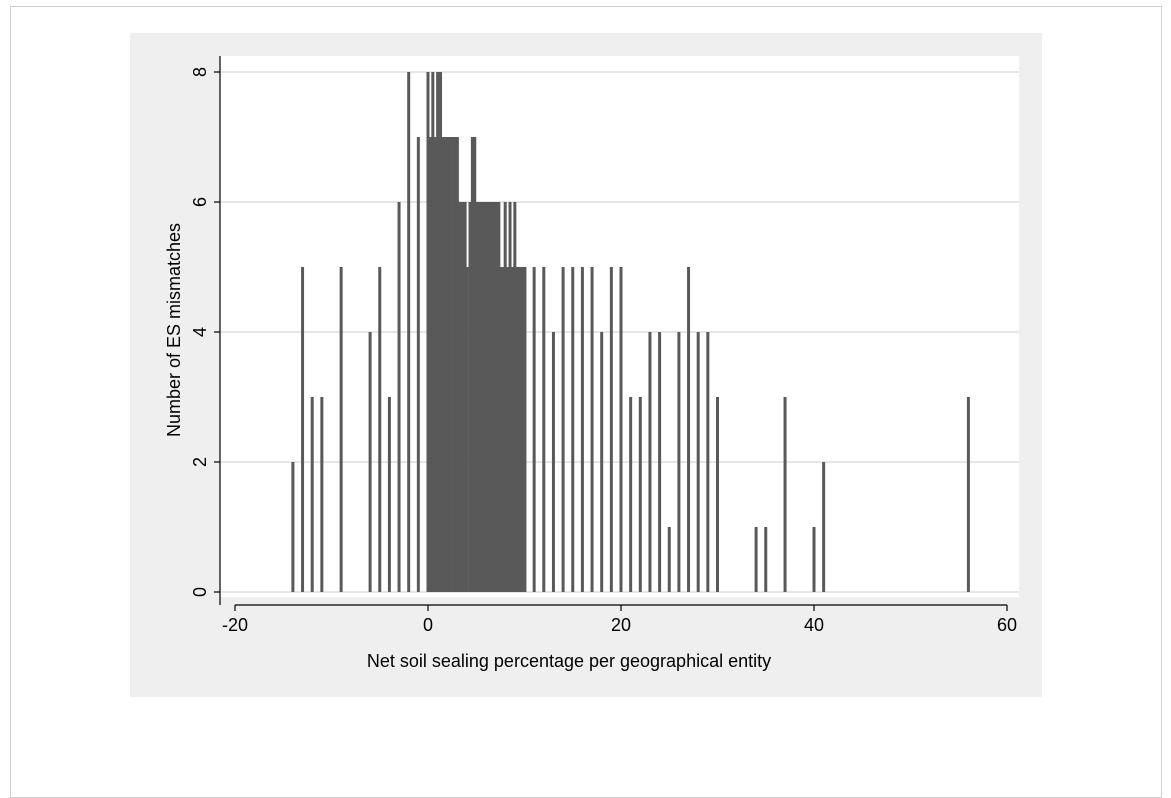 This screenshot has height=798, width=1171. Describe the element at coordinates (814, 625) in the screenshot. I see `x-tick-label: 40` at that location.